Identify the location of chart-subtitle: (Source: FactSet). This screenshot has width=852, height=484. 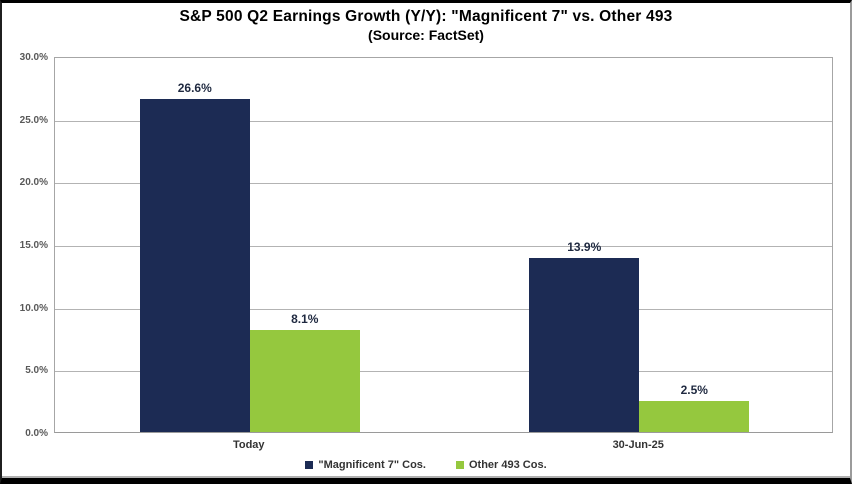
(426, 35).